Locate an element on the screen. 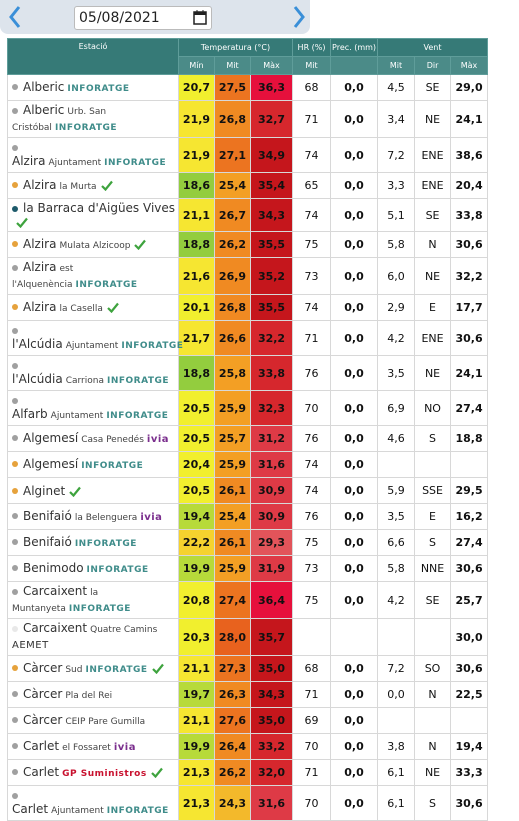 This screenshot has width=519, height=821. t-mit: 26,7 is located at coordinates (232, 215).